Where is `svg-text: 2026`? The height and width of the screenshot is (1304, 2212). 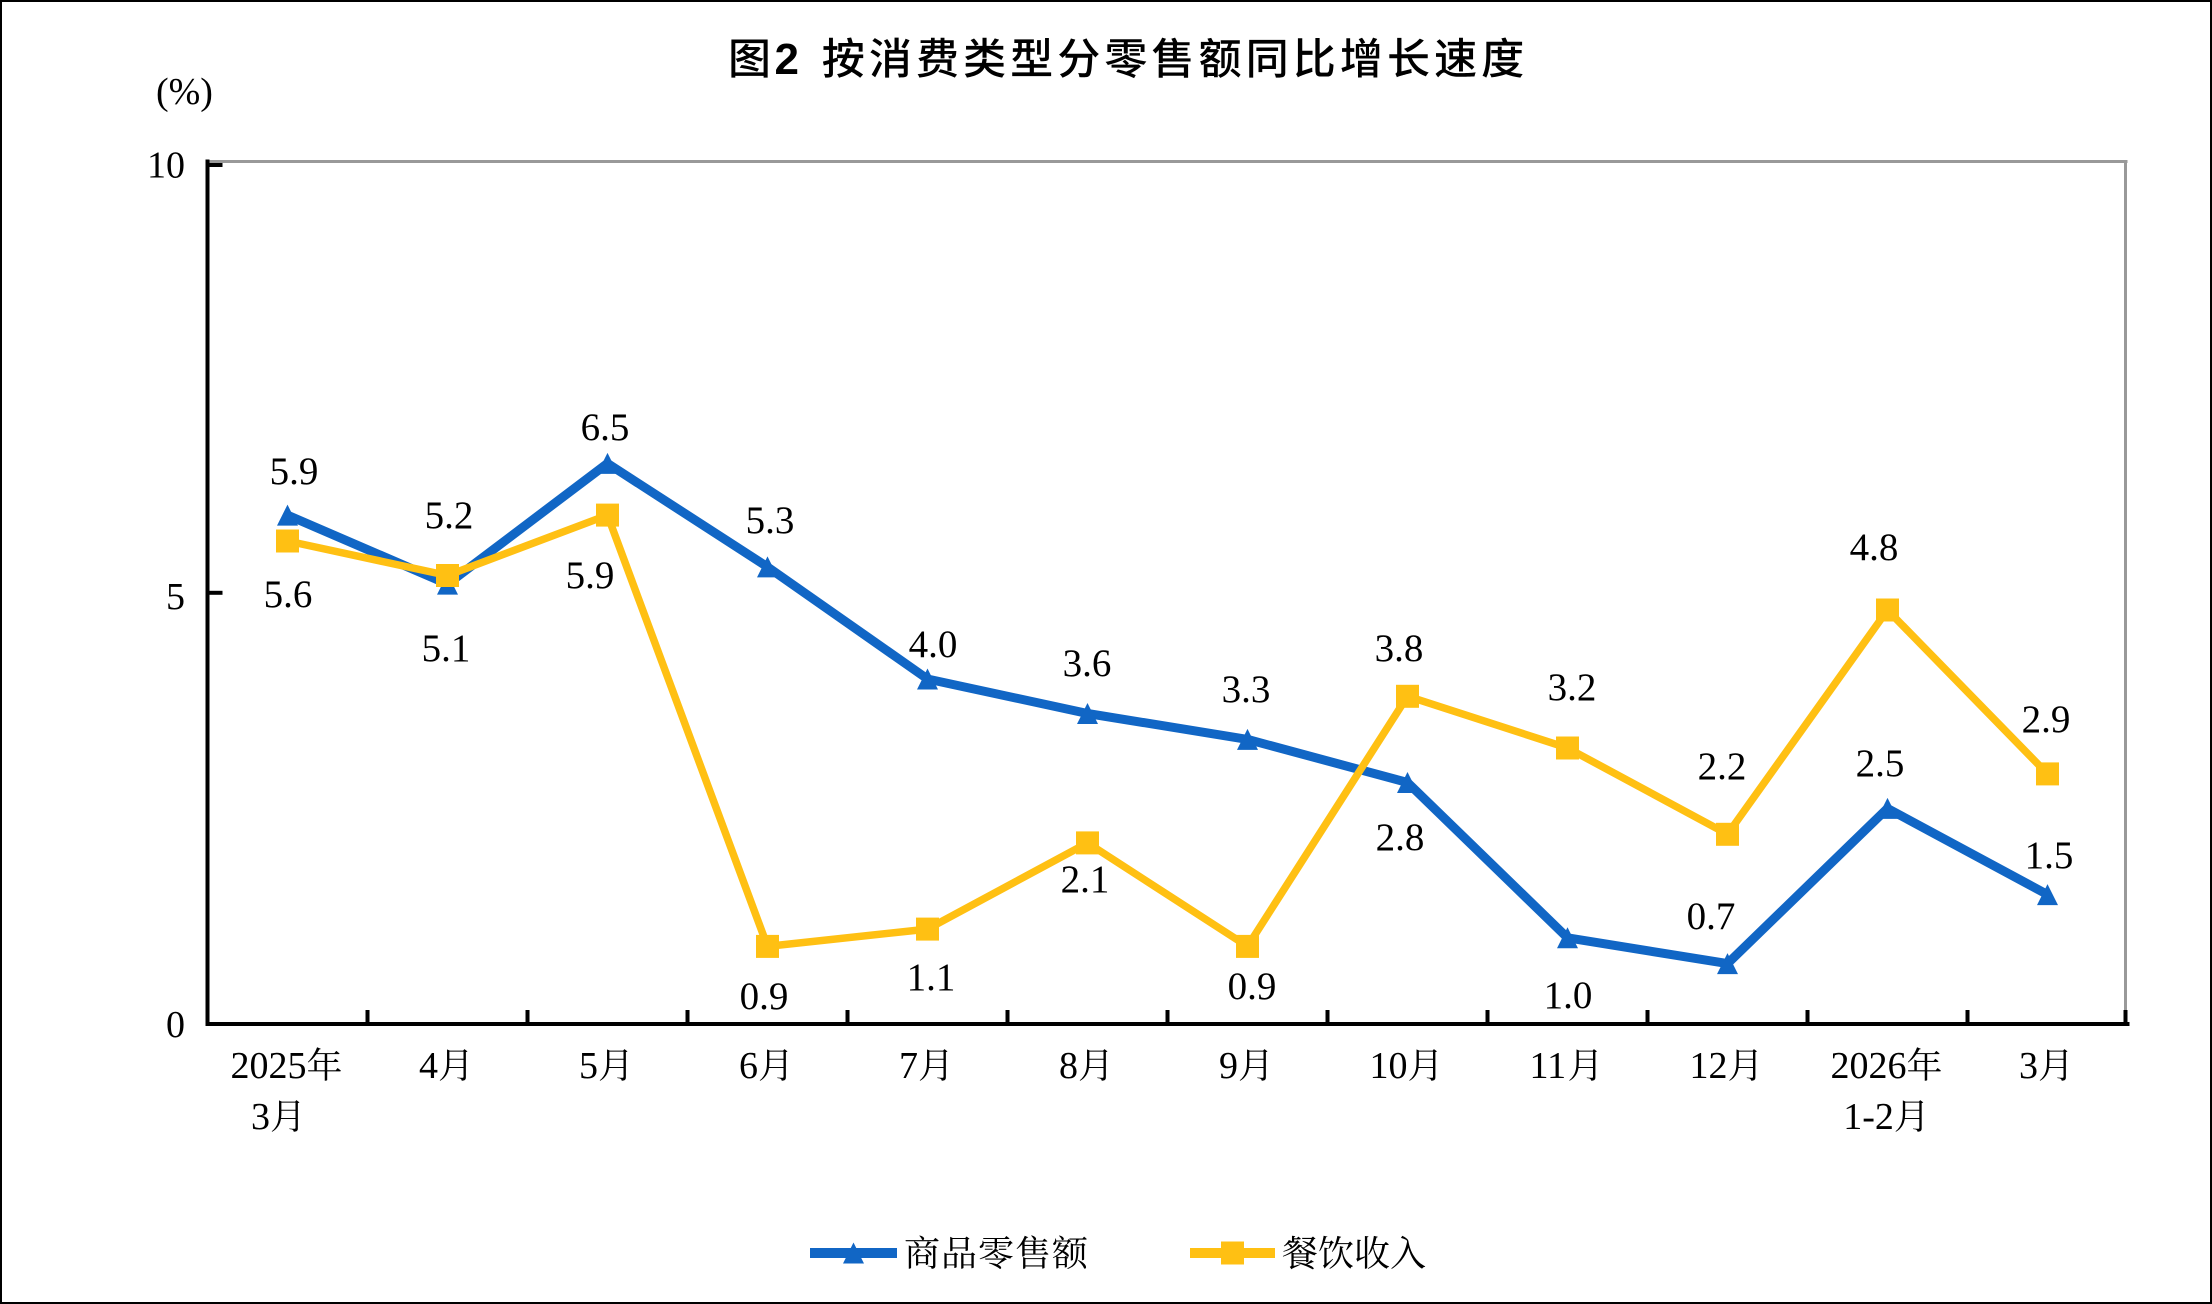
svg-text: 2026 is located at coordinates (1869, 1066).